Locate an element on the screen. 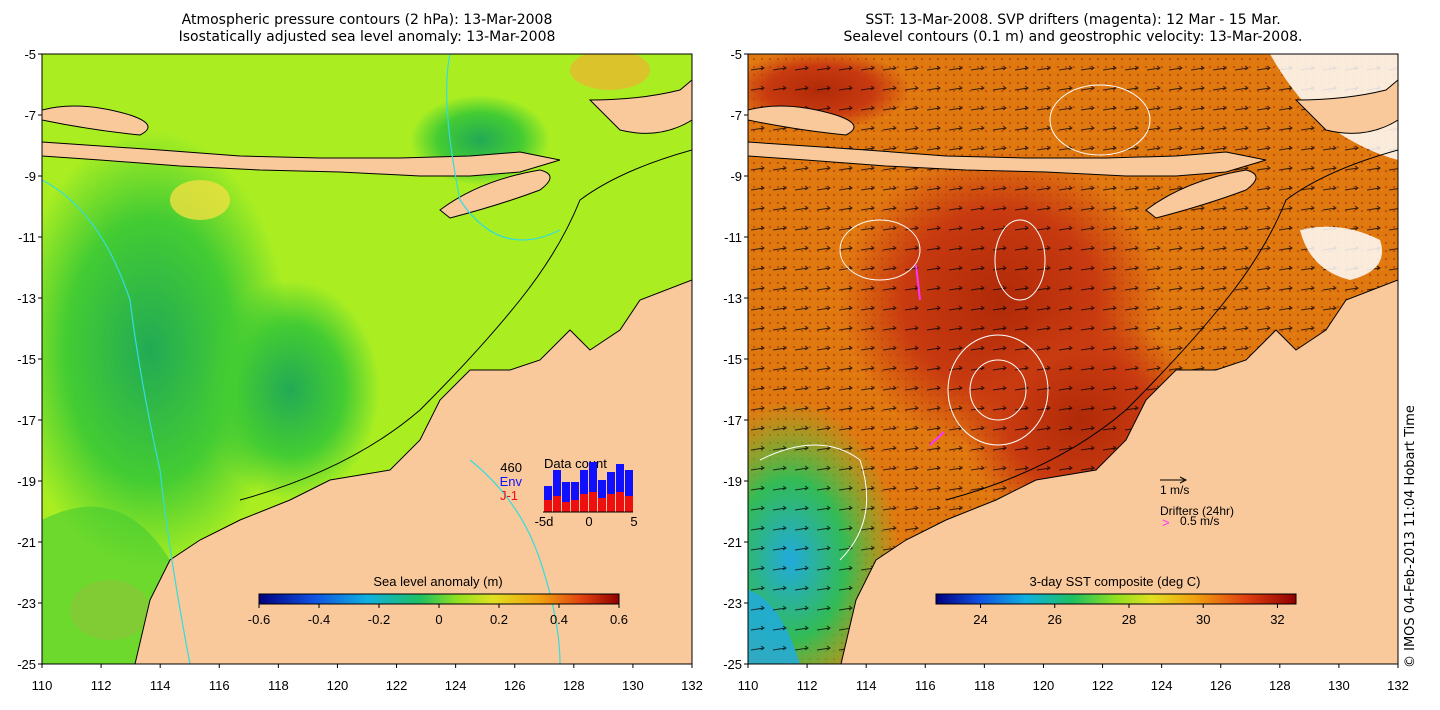 Image resolution: width=1440 pixels, height=710 pixels. sst-colorbar-label: 3-day SST composite (deg C) is located at coordinates (1115, 581).